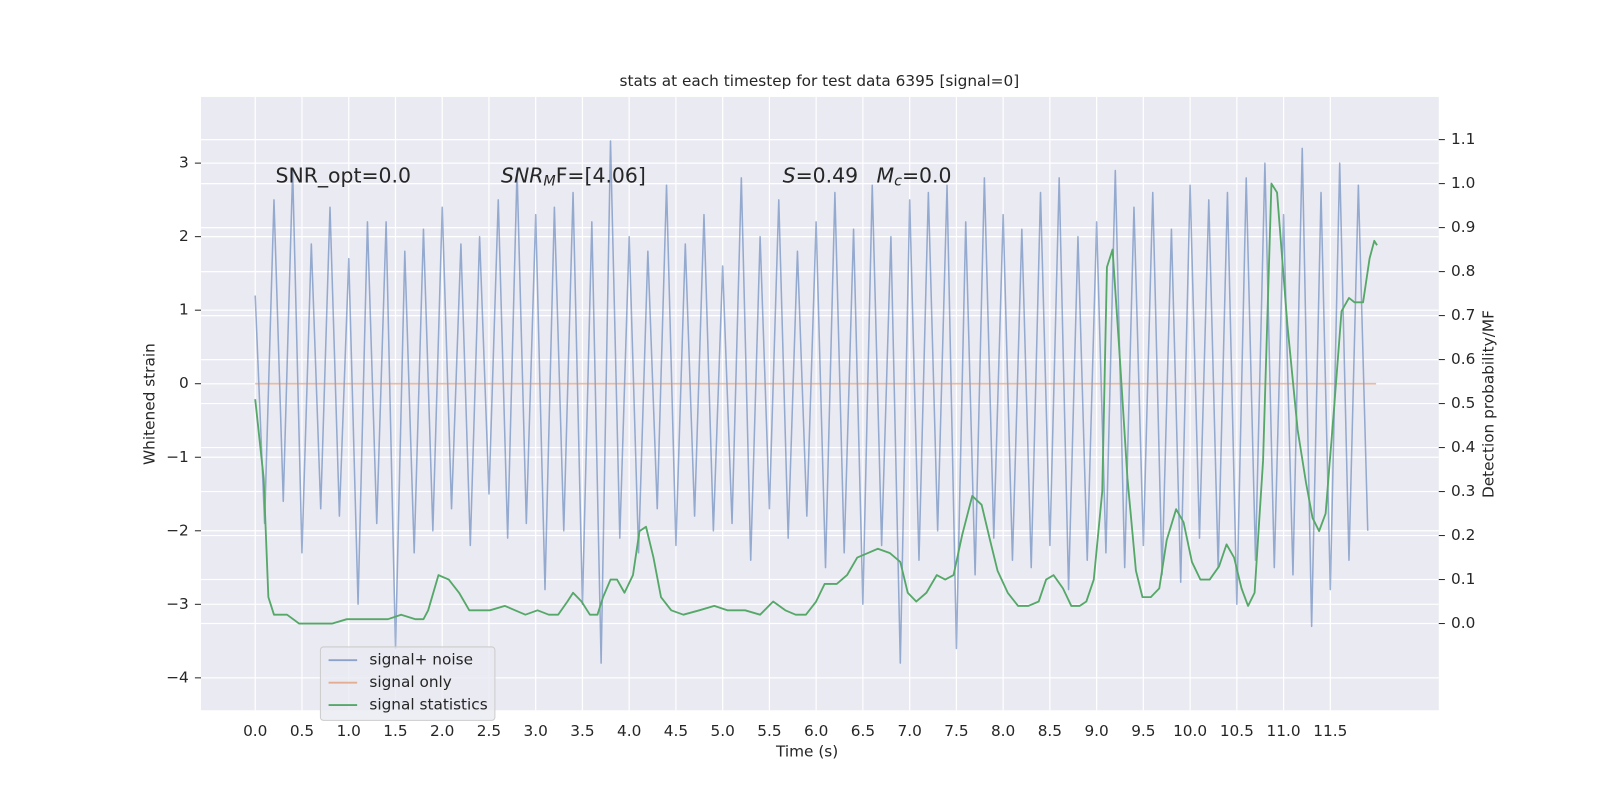 This screenshot has width=1600, height=800. Describe the element at coordinates (1463, 447) in the screenshot. I see `y2-tick-label: 0.4` at that location.